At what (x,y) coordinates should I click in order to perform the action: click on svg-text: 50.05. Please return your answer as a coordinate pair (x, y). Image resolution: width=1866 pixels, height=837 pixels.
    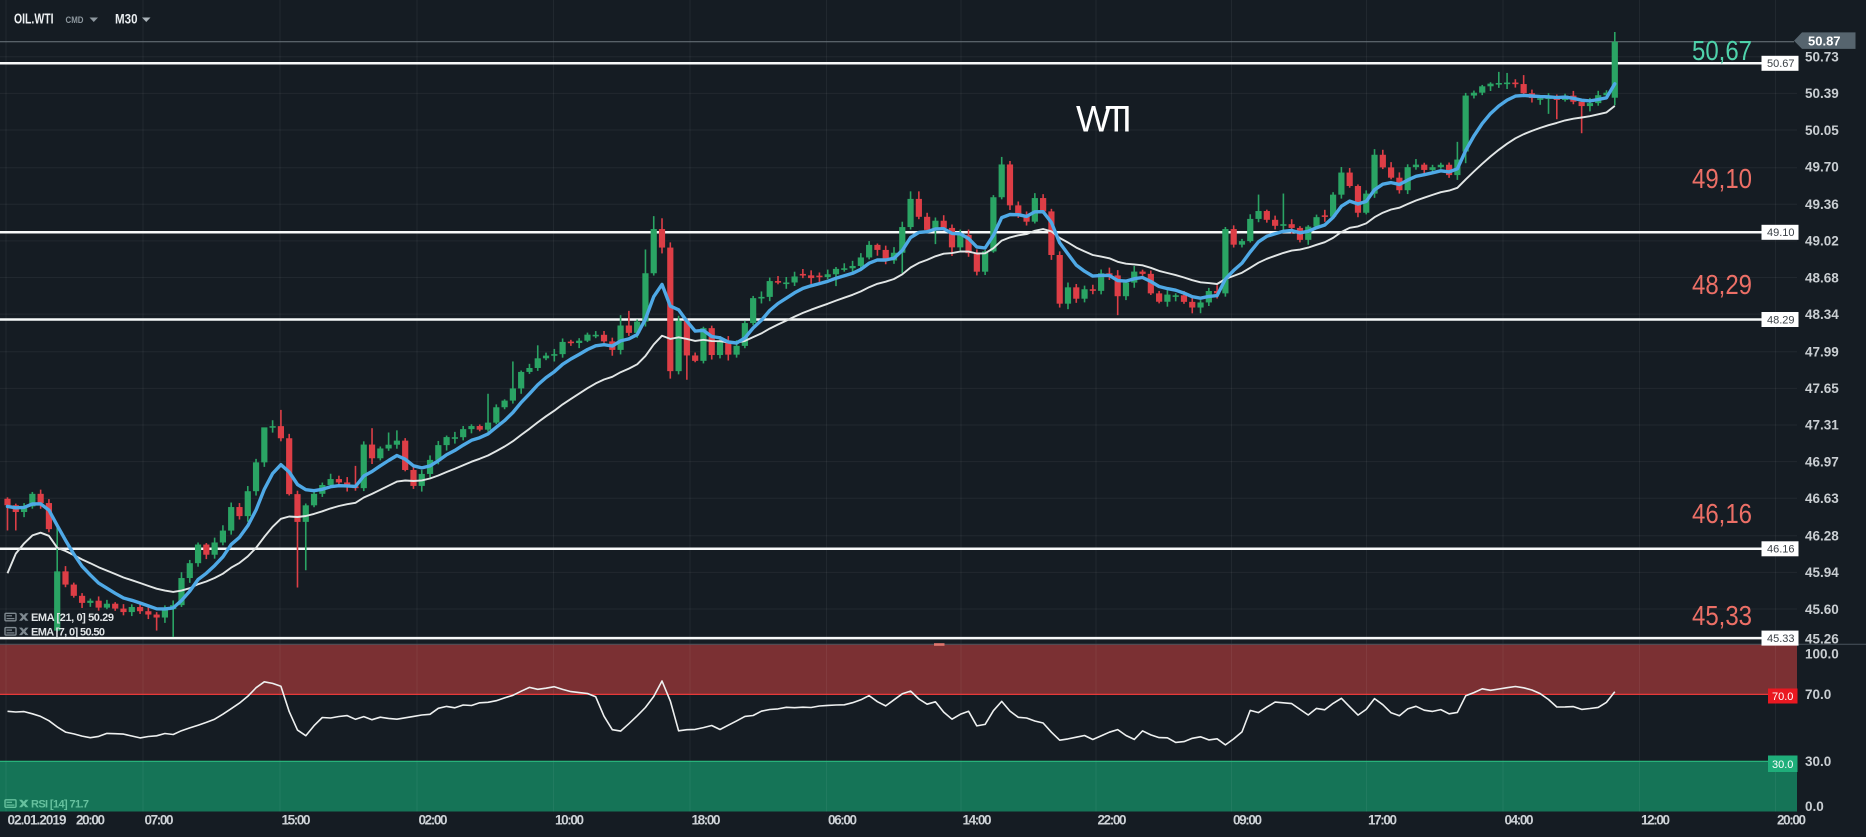
    Looking at the image, I should click on (1822, 130).